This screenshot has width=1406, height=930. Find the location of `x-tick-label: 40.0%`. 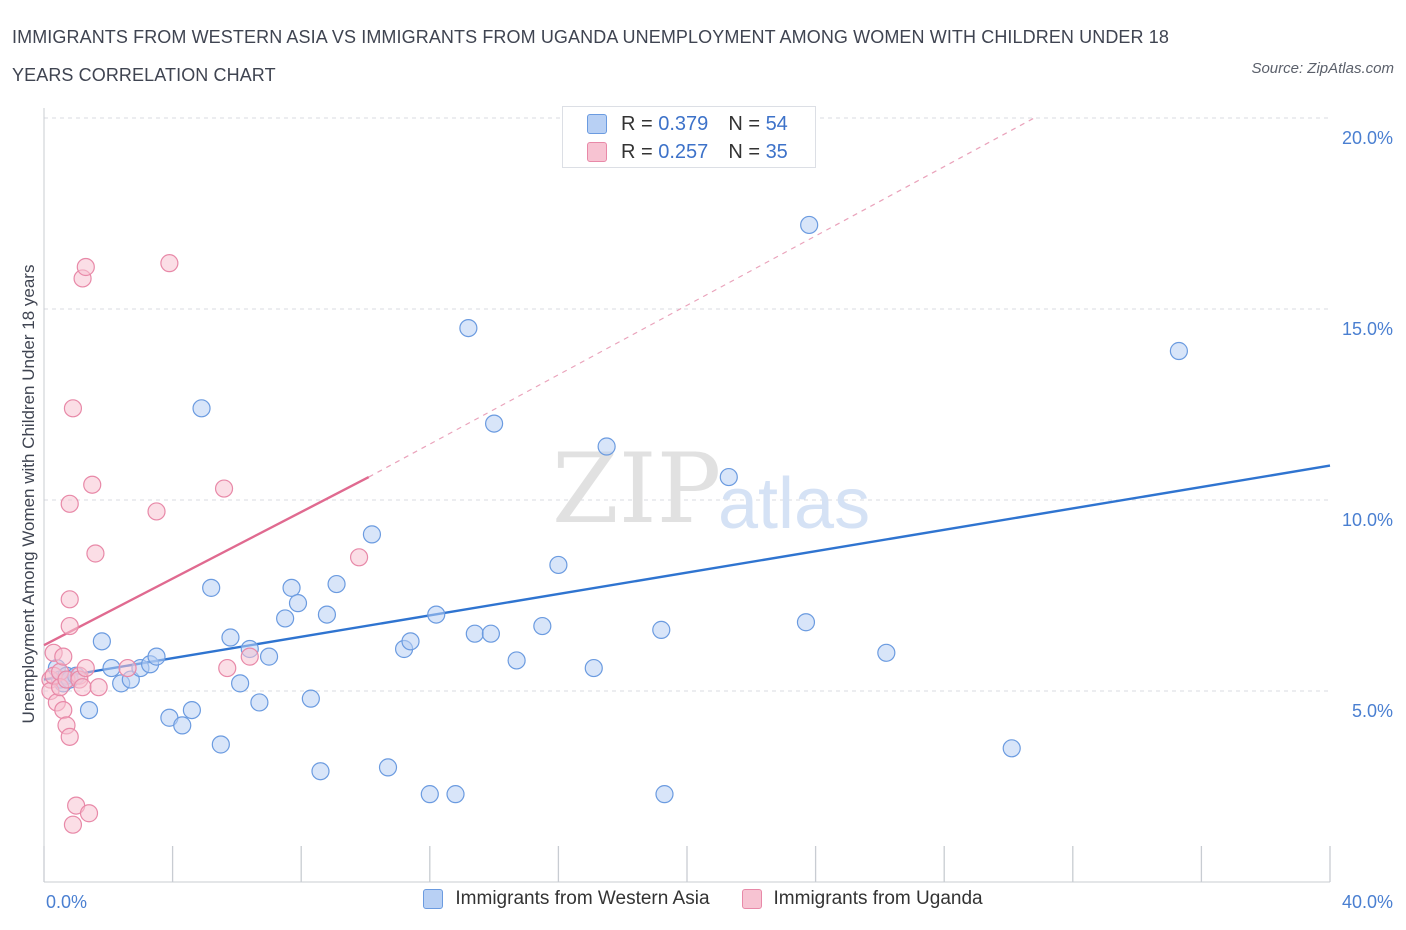

x-tick-label: 40.0% is located at coordinates (1367, 902).